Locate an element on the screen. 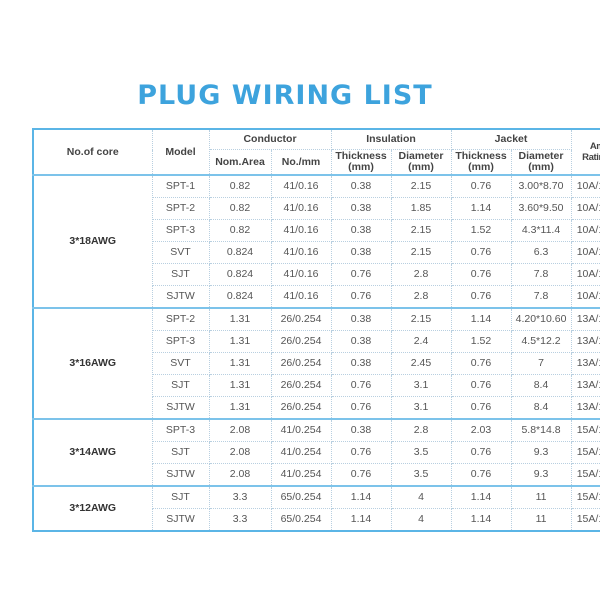  jacket-diameter-cell: 11 is located at coordinates (541, 497).